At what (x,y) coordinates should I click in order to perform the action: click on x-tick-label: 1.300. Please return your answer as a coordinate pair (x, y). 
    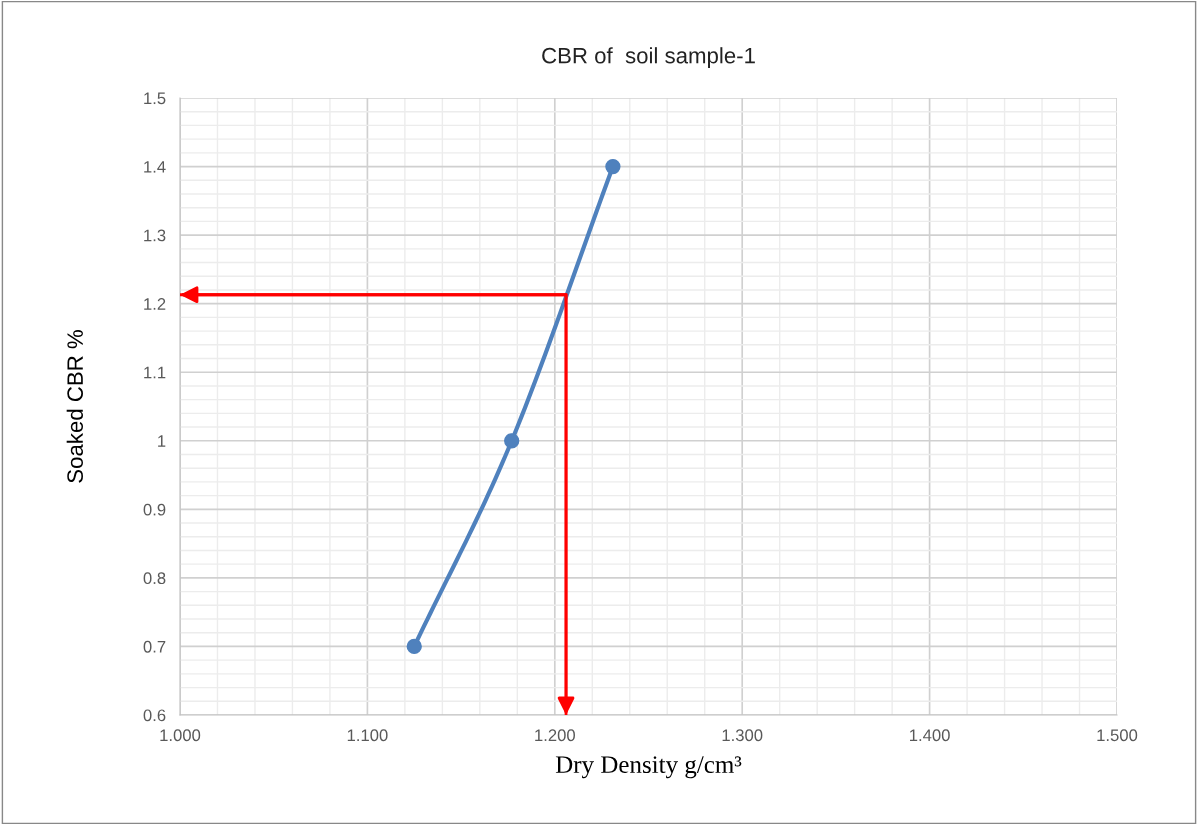
    Looking at the image, I should click on (742, 735).